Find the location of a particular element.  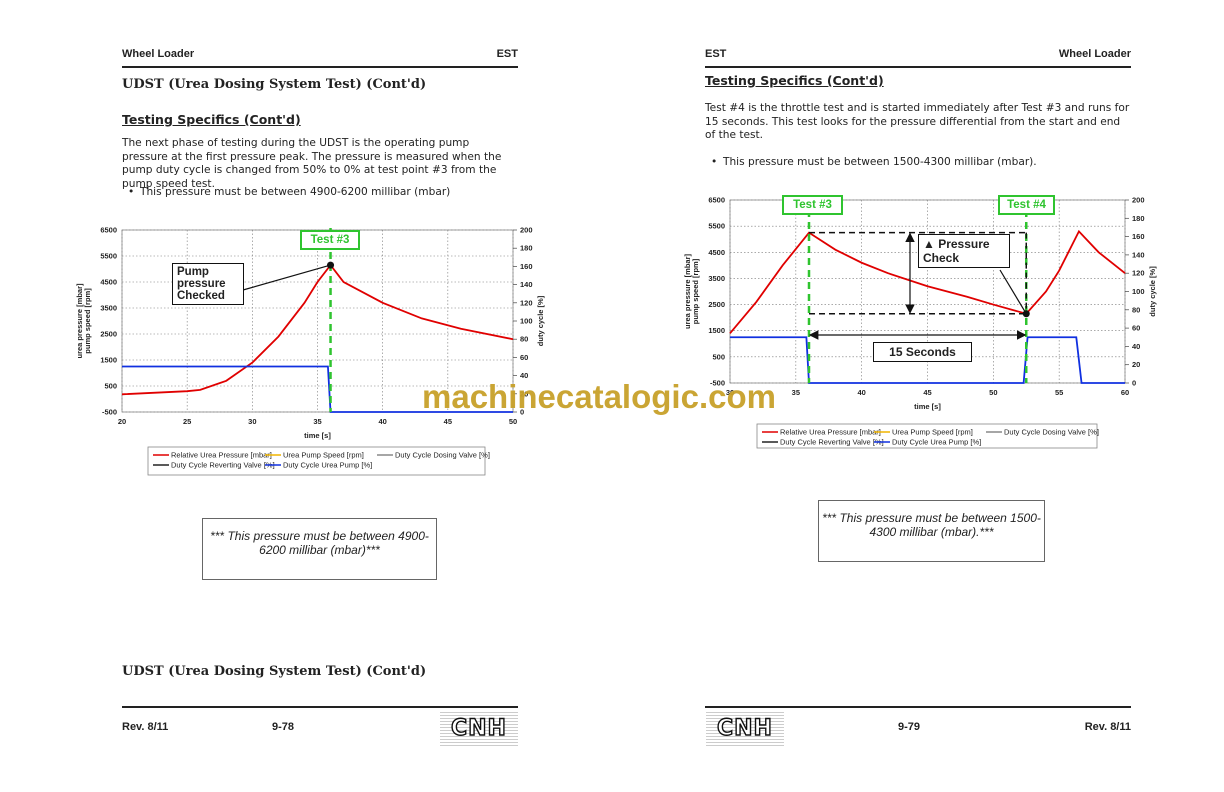

footer-page: 9-78 is located at coordinates (283, 727).